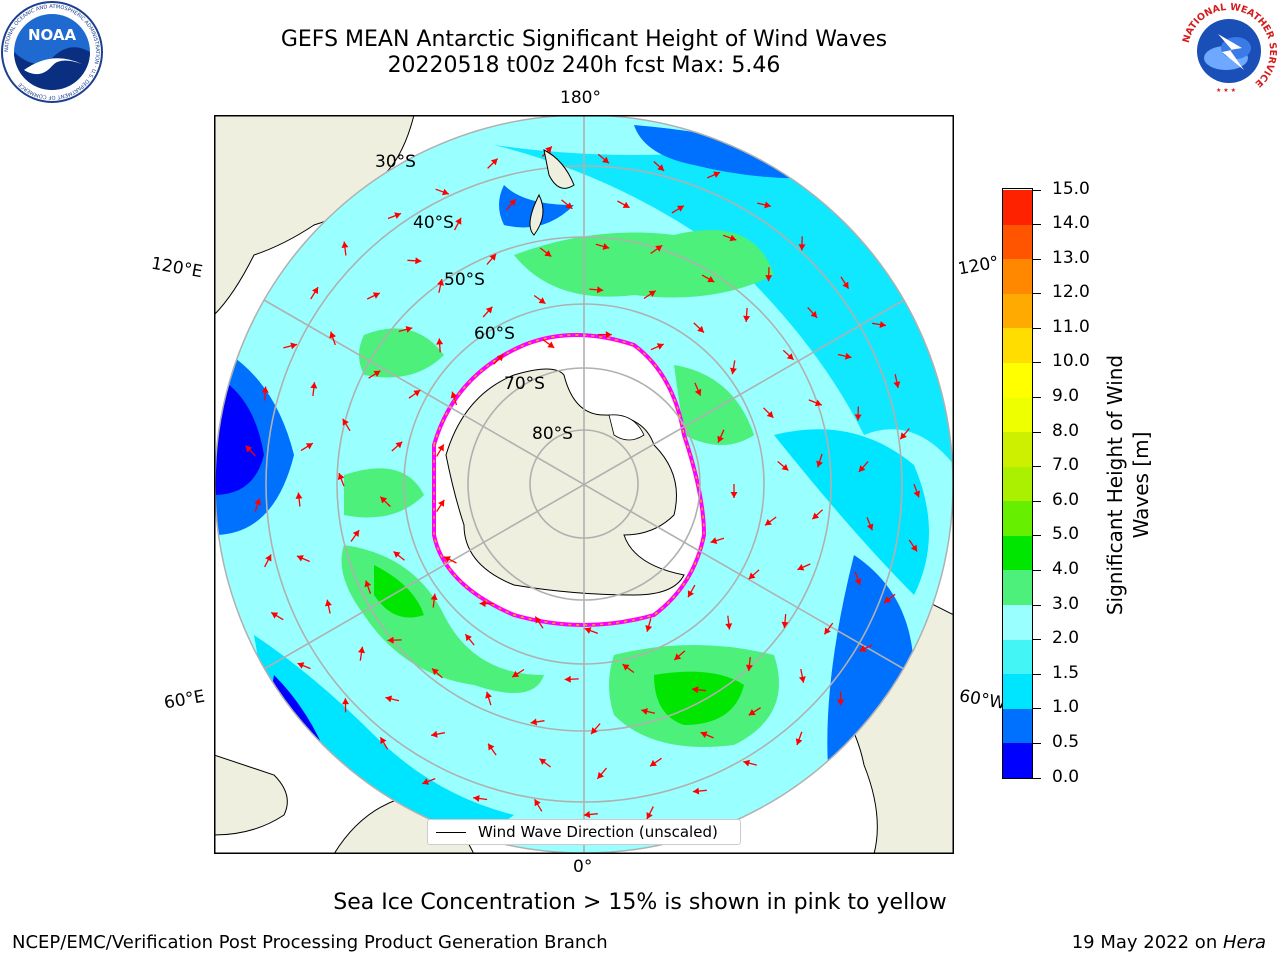 The height and width of the screenshot is (960, 1280). What do you see at coordinates (1066, 672) in the screenshot?
I see `colorbar-tick-label: 1.5` at bounding box center [1066, 672].